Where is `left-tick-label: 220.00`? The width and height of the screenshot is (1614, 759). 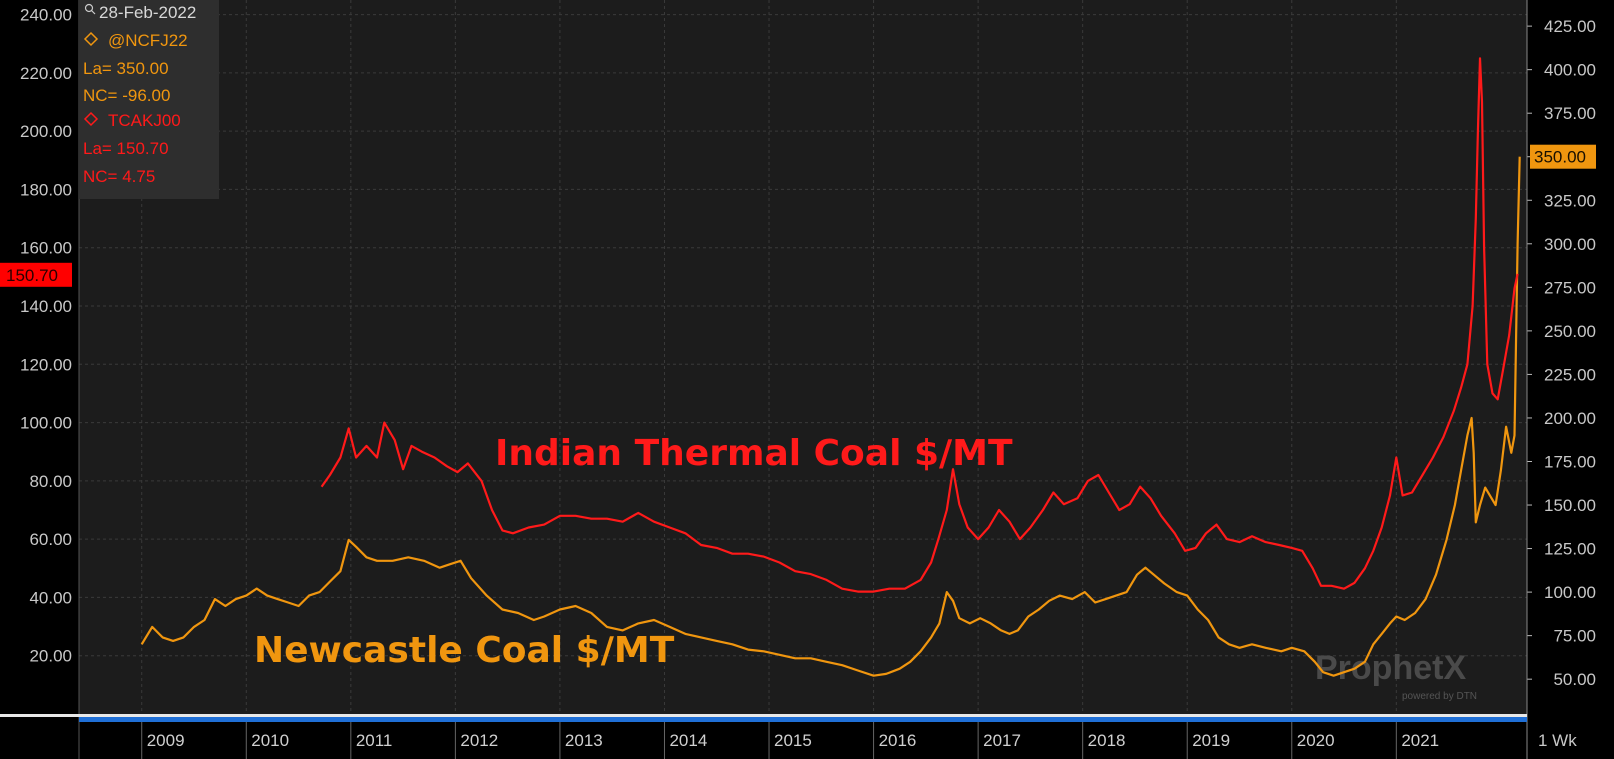
left-tick-label: 220.00 is located at coordinates (46, 73).